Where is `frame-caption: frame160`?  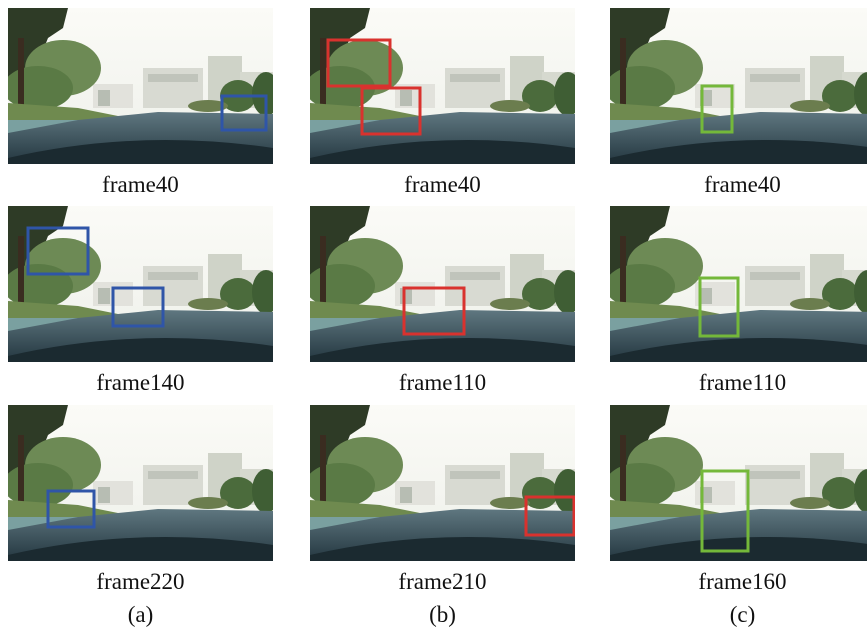 frame-caption: frame160 is located at coordinates (742, 581).